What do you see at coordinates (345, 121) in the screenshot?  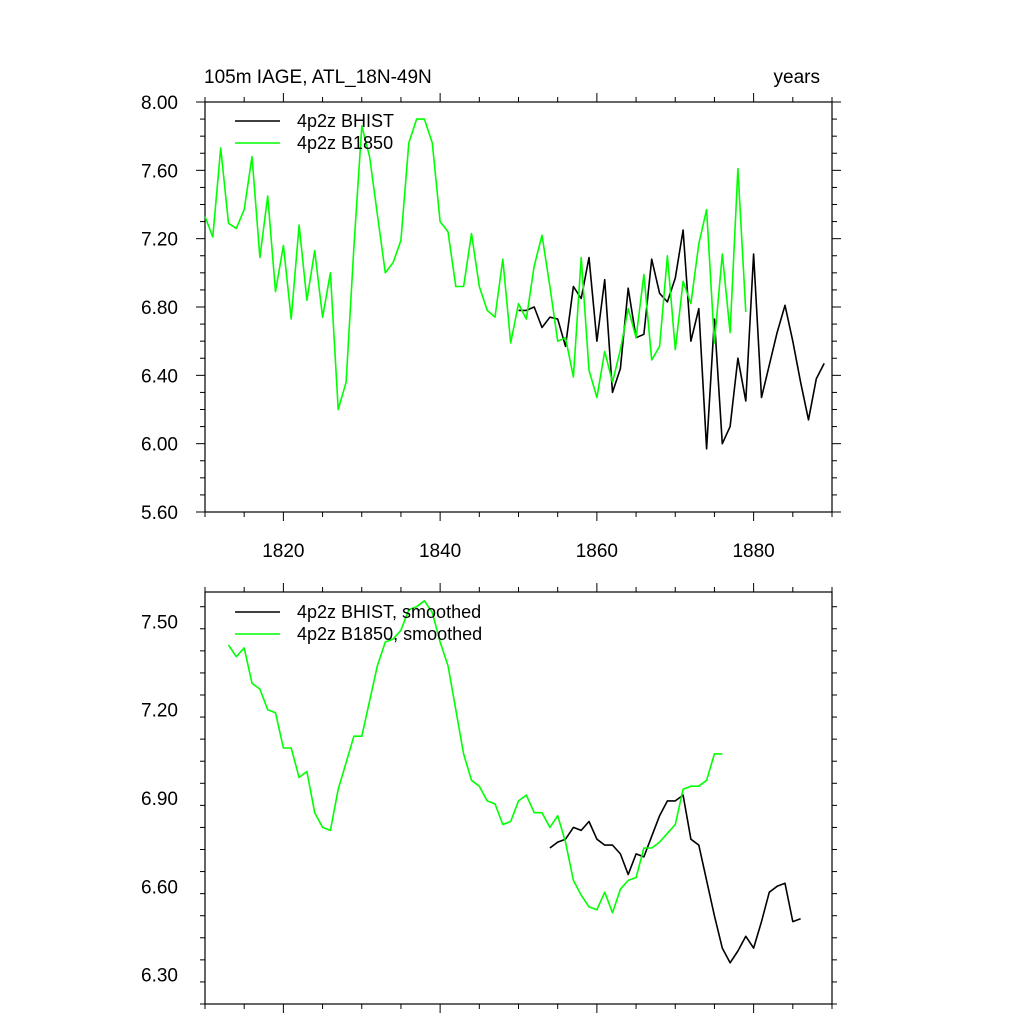 I see `legend-label-bhist: 4p2z BHIST` at bounding box center [345, 121].